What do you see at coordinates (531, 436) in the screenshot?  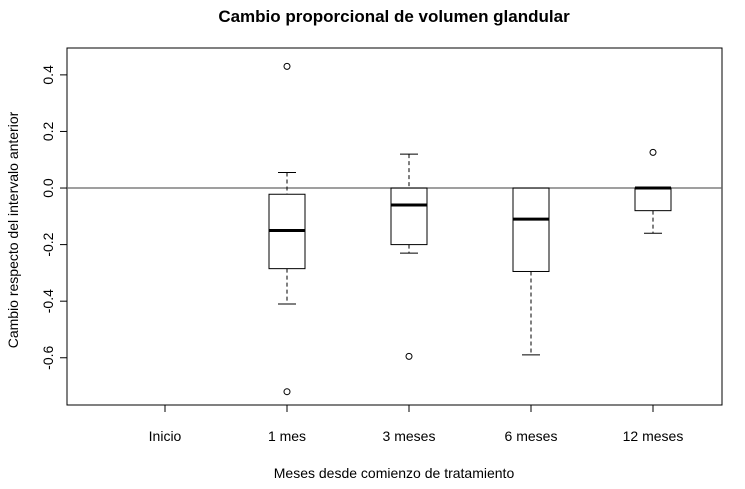 I see `x-tick-label: 6 meses` at bounding box center [531, 436].